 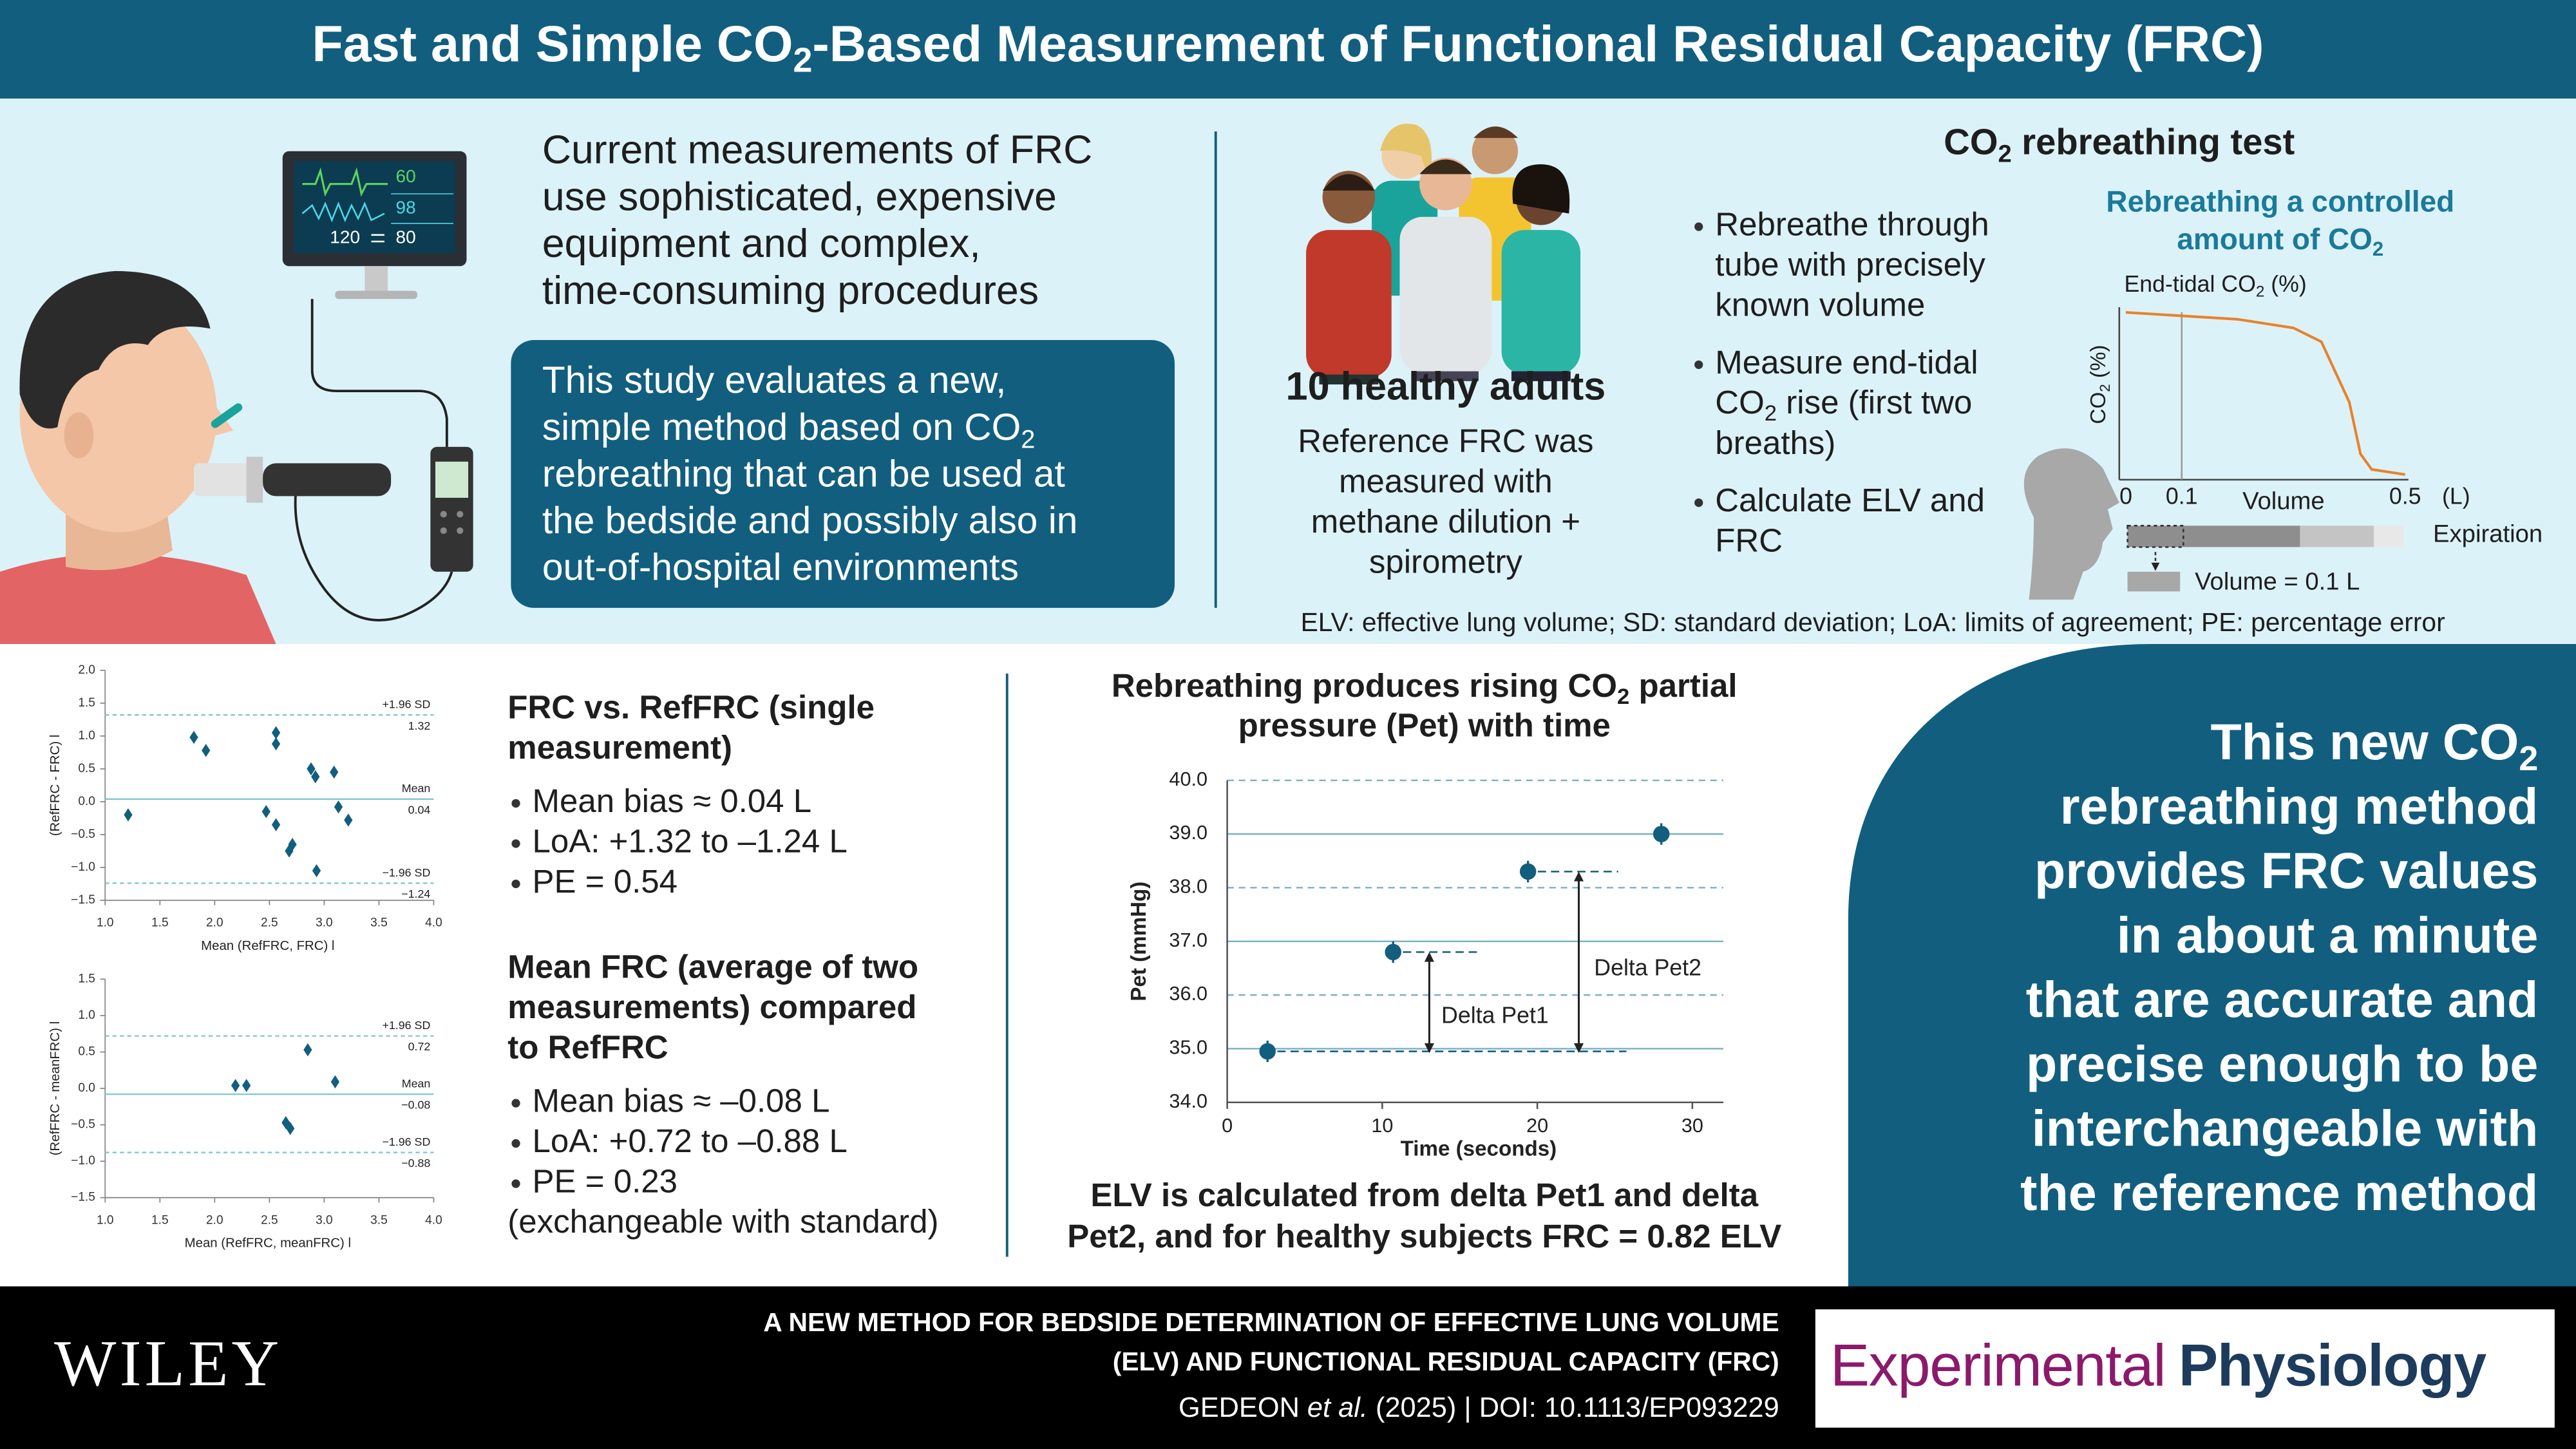 What do you see at coordinates (2185, 1368) in the screenshot?
I see `journal-box` at bounding box center [2185, 1368].